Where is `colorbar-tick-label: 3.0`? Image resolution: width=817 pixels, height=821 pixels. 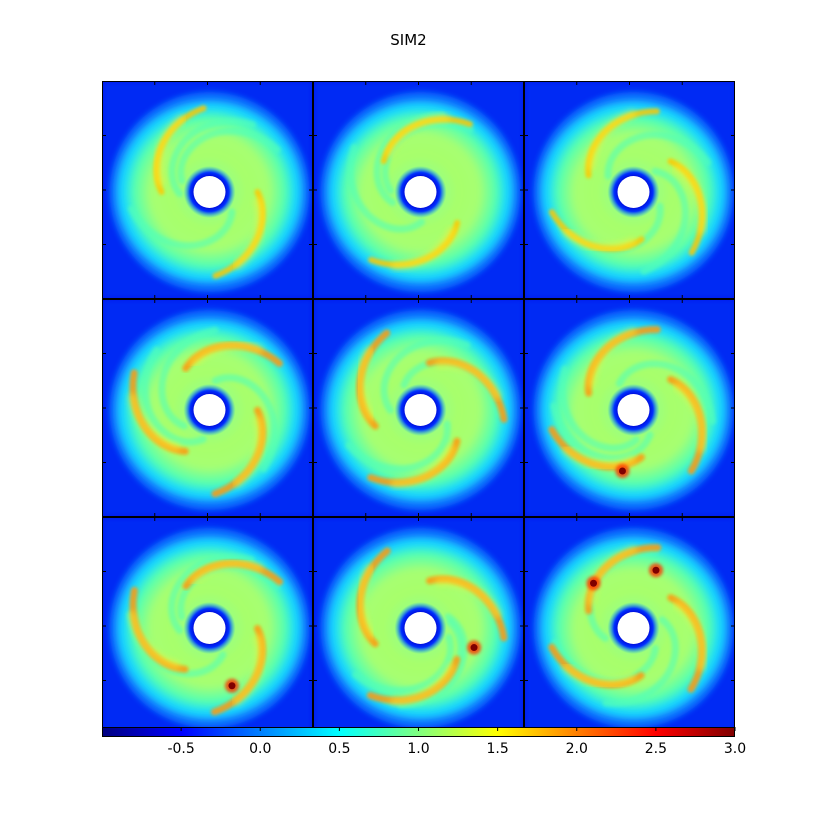 colorbar-tick-label: 3.0 is located at coordinates (735, 749).